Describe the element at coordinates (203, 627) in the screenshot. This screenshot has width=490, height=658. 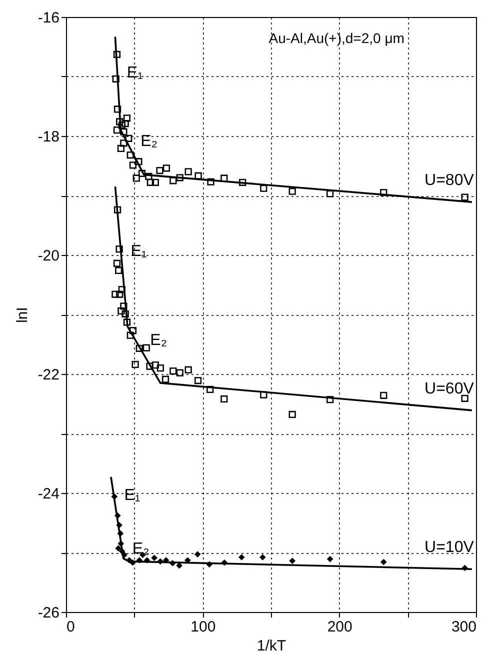
I see `x-tick-label: 100` at that location.